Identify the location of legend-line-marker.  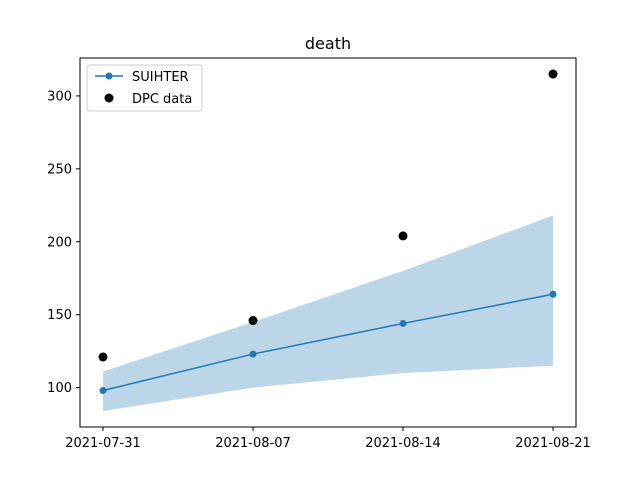
(109, 76).